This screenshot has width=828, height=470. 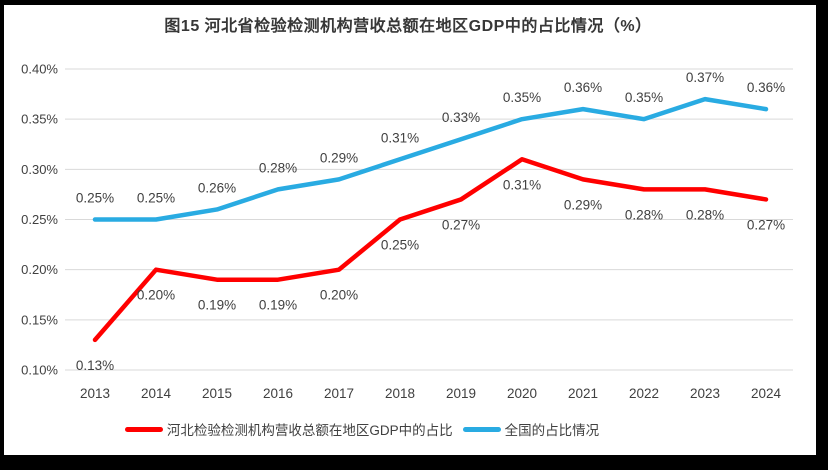 What do you see at coordinates (278, 167) in the screenshot?
I see `data-label-national: 0.28%` at bounding box center [278, 167].